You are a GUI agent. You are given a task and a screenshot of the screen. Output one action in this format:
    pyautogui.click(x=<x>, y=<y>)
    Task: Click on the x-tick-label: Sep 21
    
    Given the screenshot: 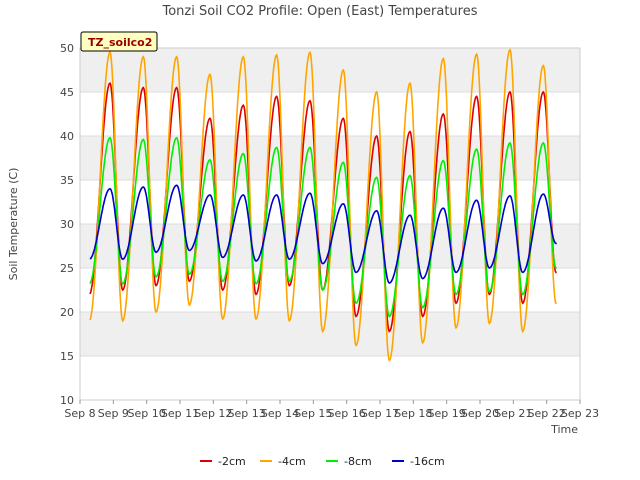 What is the action you would take?
    pyautogui.click(x=513, y=413)
    